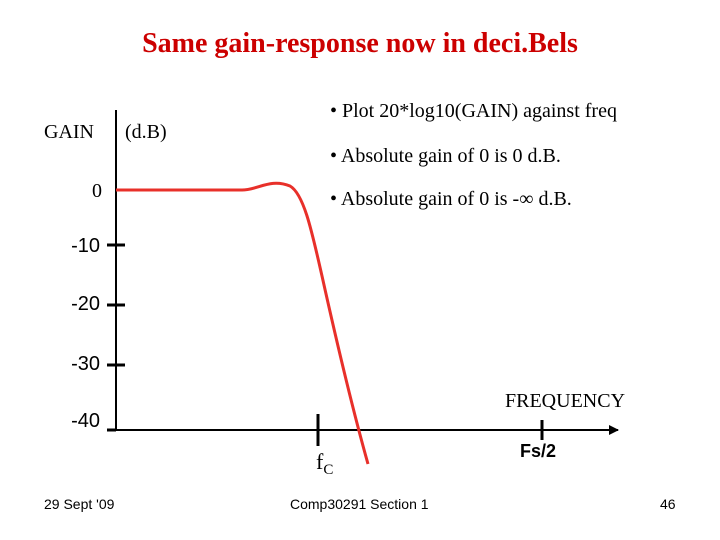 The image size is (720, 540). Describe the element at coordinates (451, 199) in the screenshot. I see `bullet-minus-infinity-db: • Absolute gain of 0 is -∞ d.B.` at that location.